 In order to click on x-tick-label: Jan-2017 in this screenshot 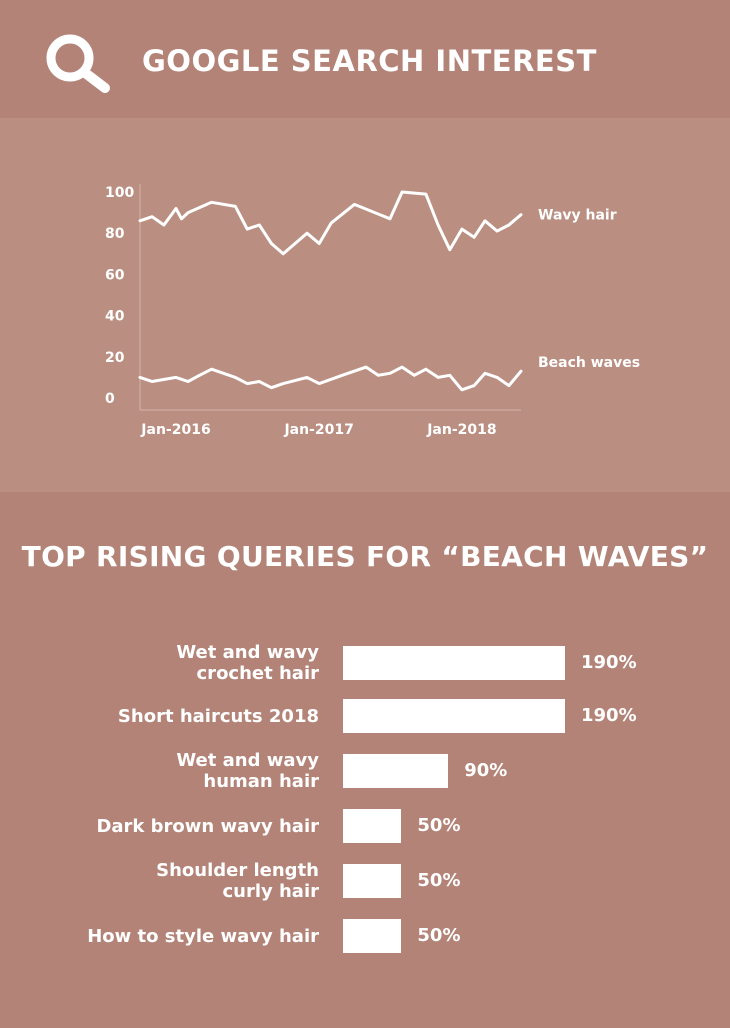, I will do `click(318, 430)`.